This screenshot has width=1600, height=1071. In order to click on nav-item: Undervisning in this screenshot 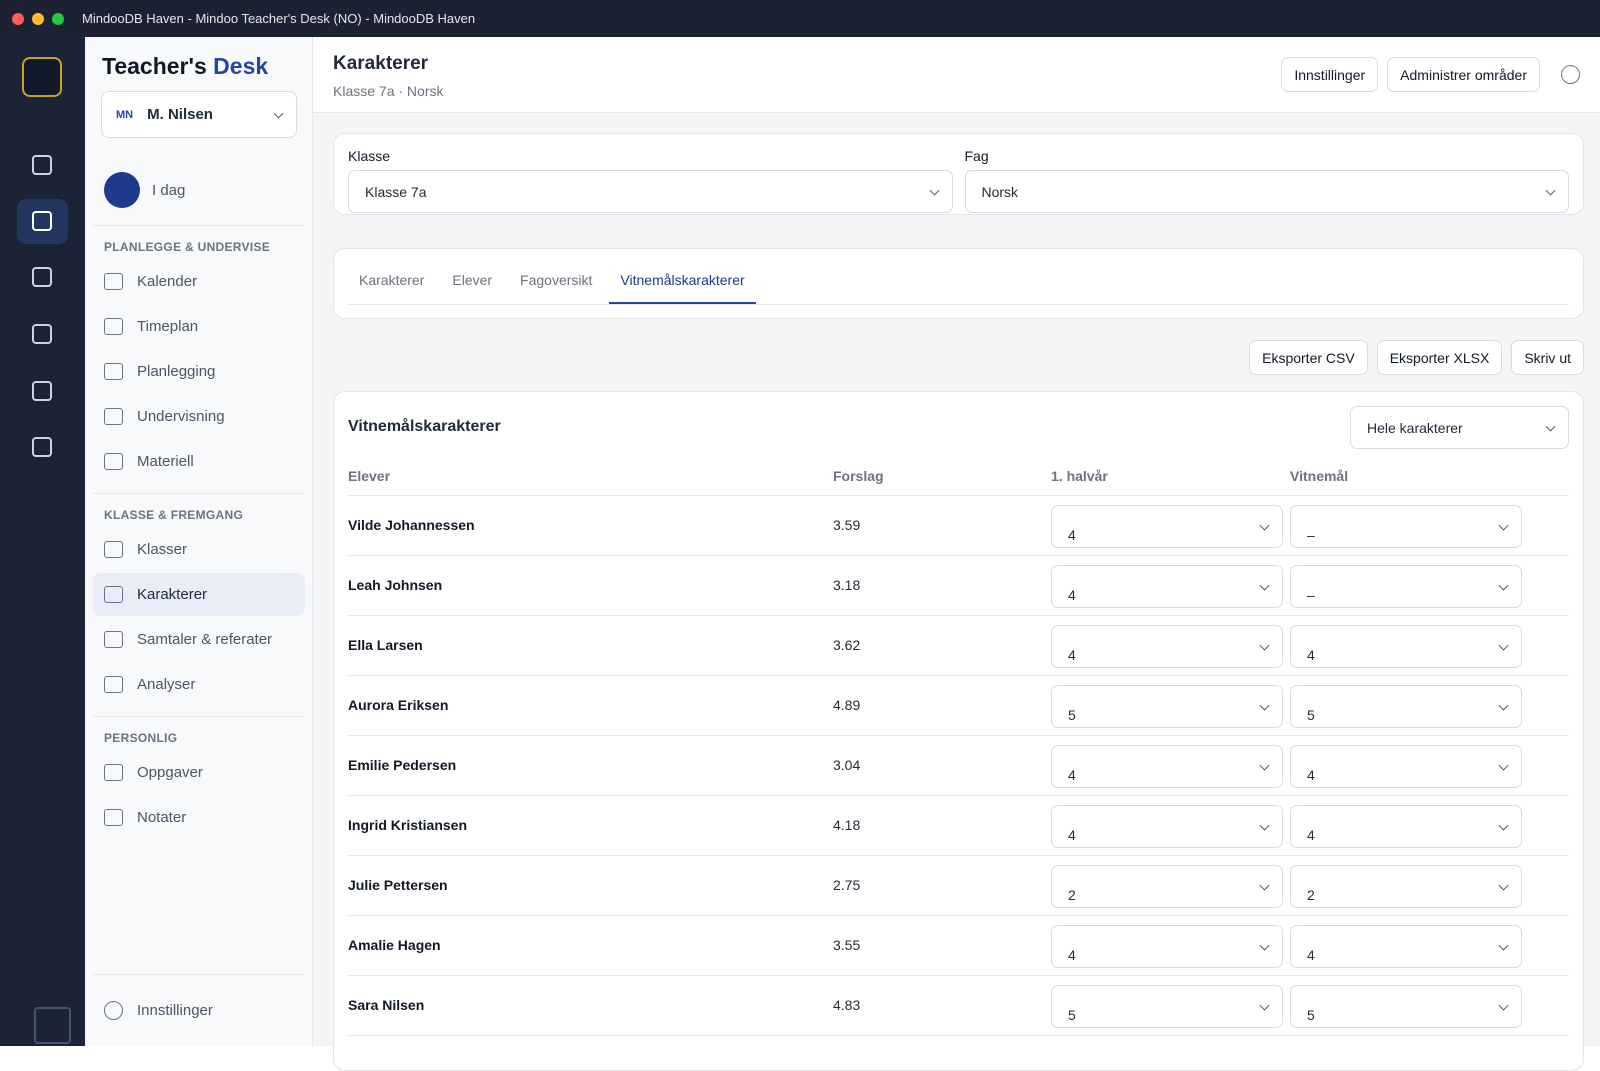, I will do `click(199, 416)`.